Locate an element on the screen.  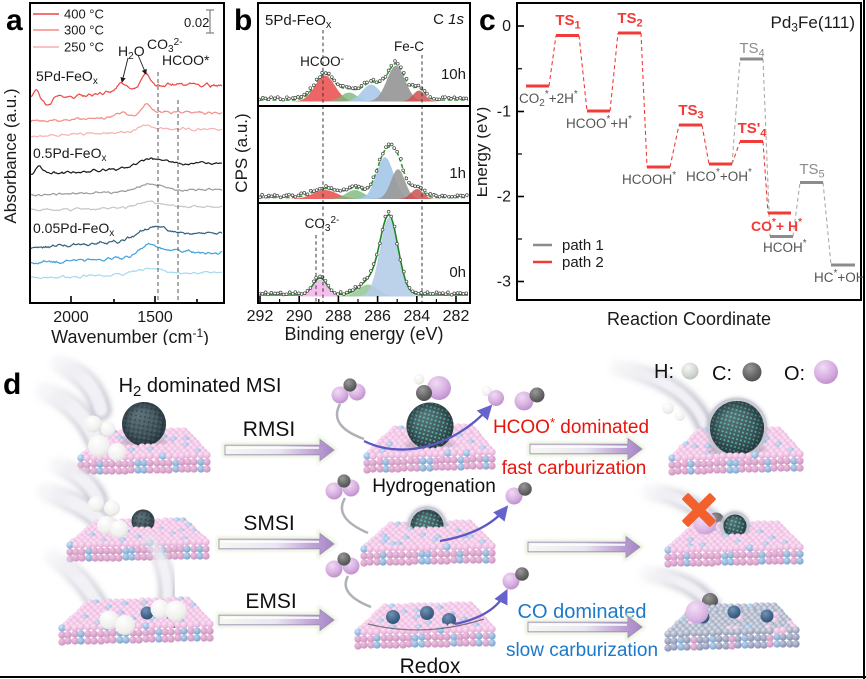
svg-text: 0h is located at coordinates (457, 272).